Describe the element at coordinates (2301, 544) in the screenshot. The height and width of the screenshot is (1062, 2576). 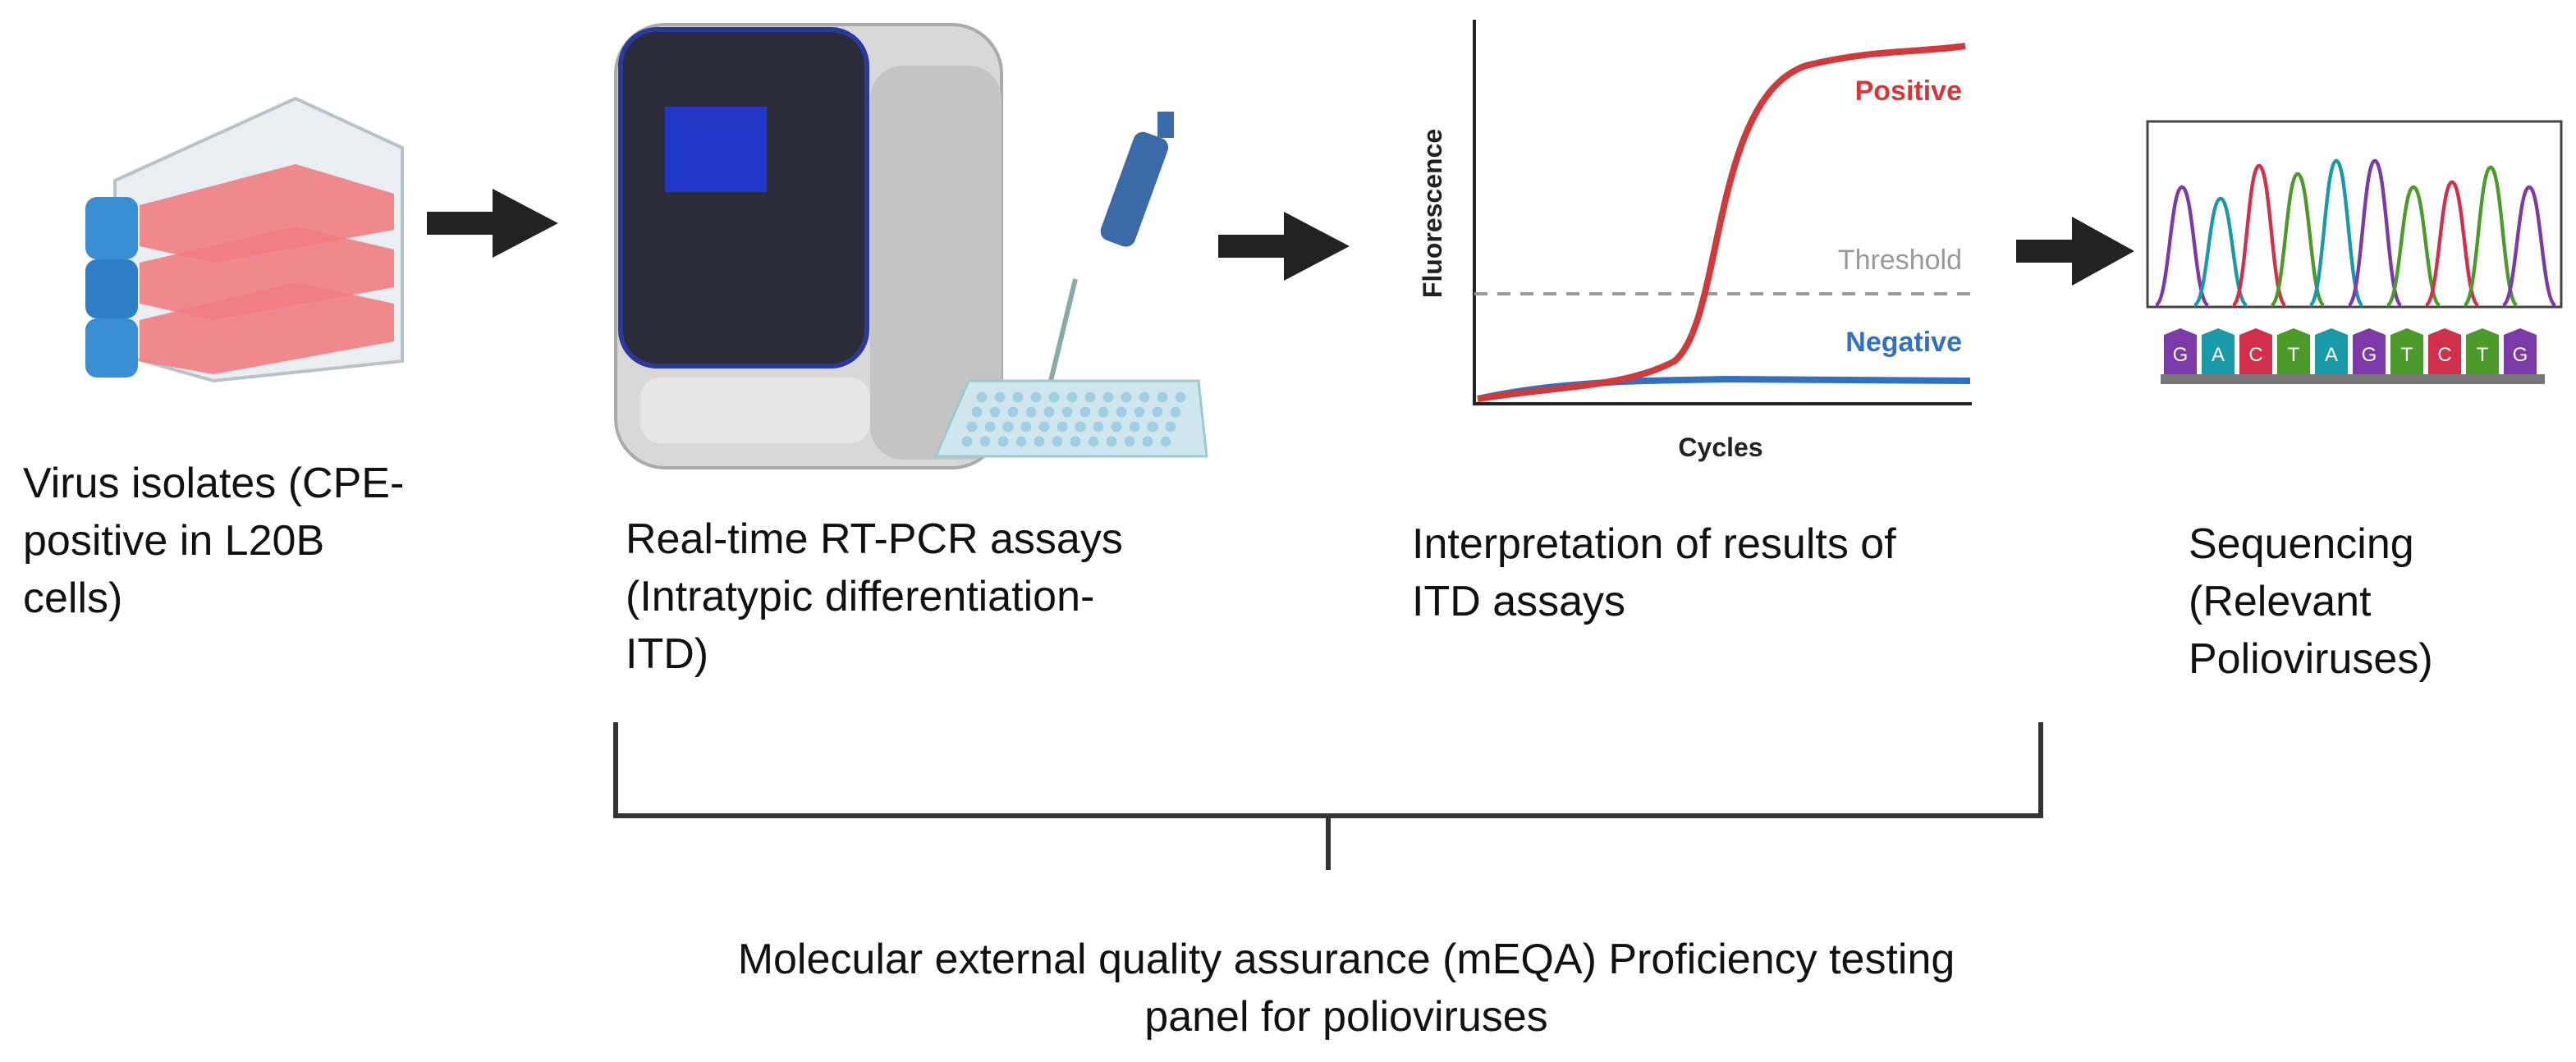
I see `step-label: Sequencing` at that location.